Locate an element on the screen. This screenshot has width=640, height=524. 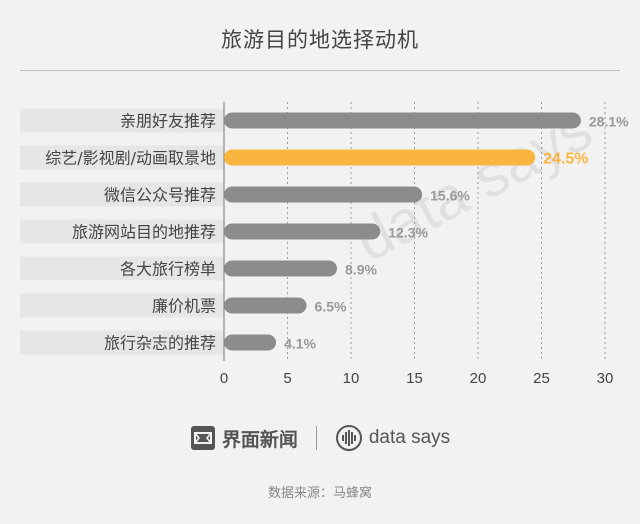
jiemian-logo: 界面新闻 is located at coordinates (244, 438).